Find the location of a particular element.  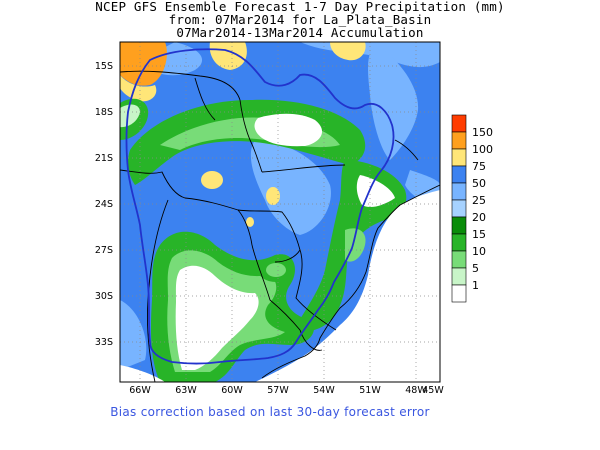

lat-label: 24S is located at coordinates (104, 204).